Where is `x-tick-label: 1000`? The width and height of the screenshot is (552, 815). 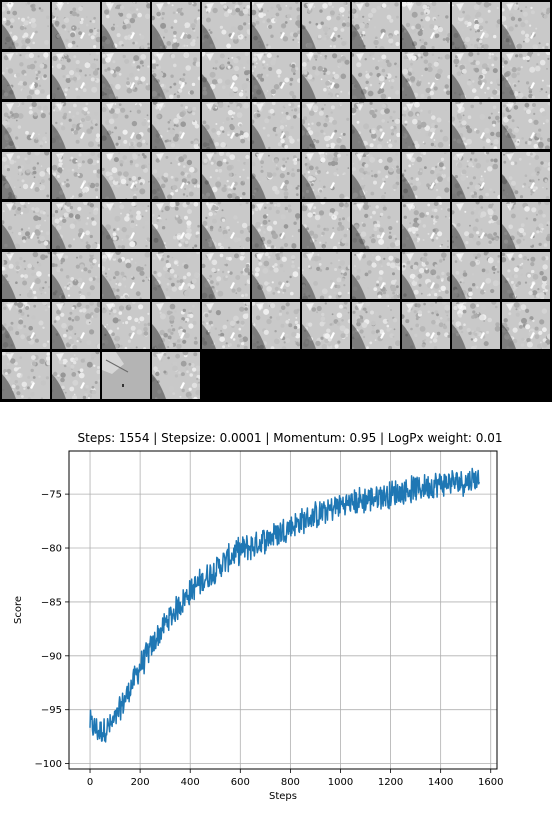 x-tick-label: 1000 is located at coordinates (340, 782).